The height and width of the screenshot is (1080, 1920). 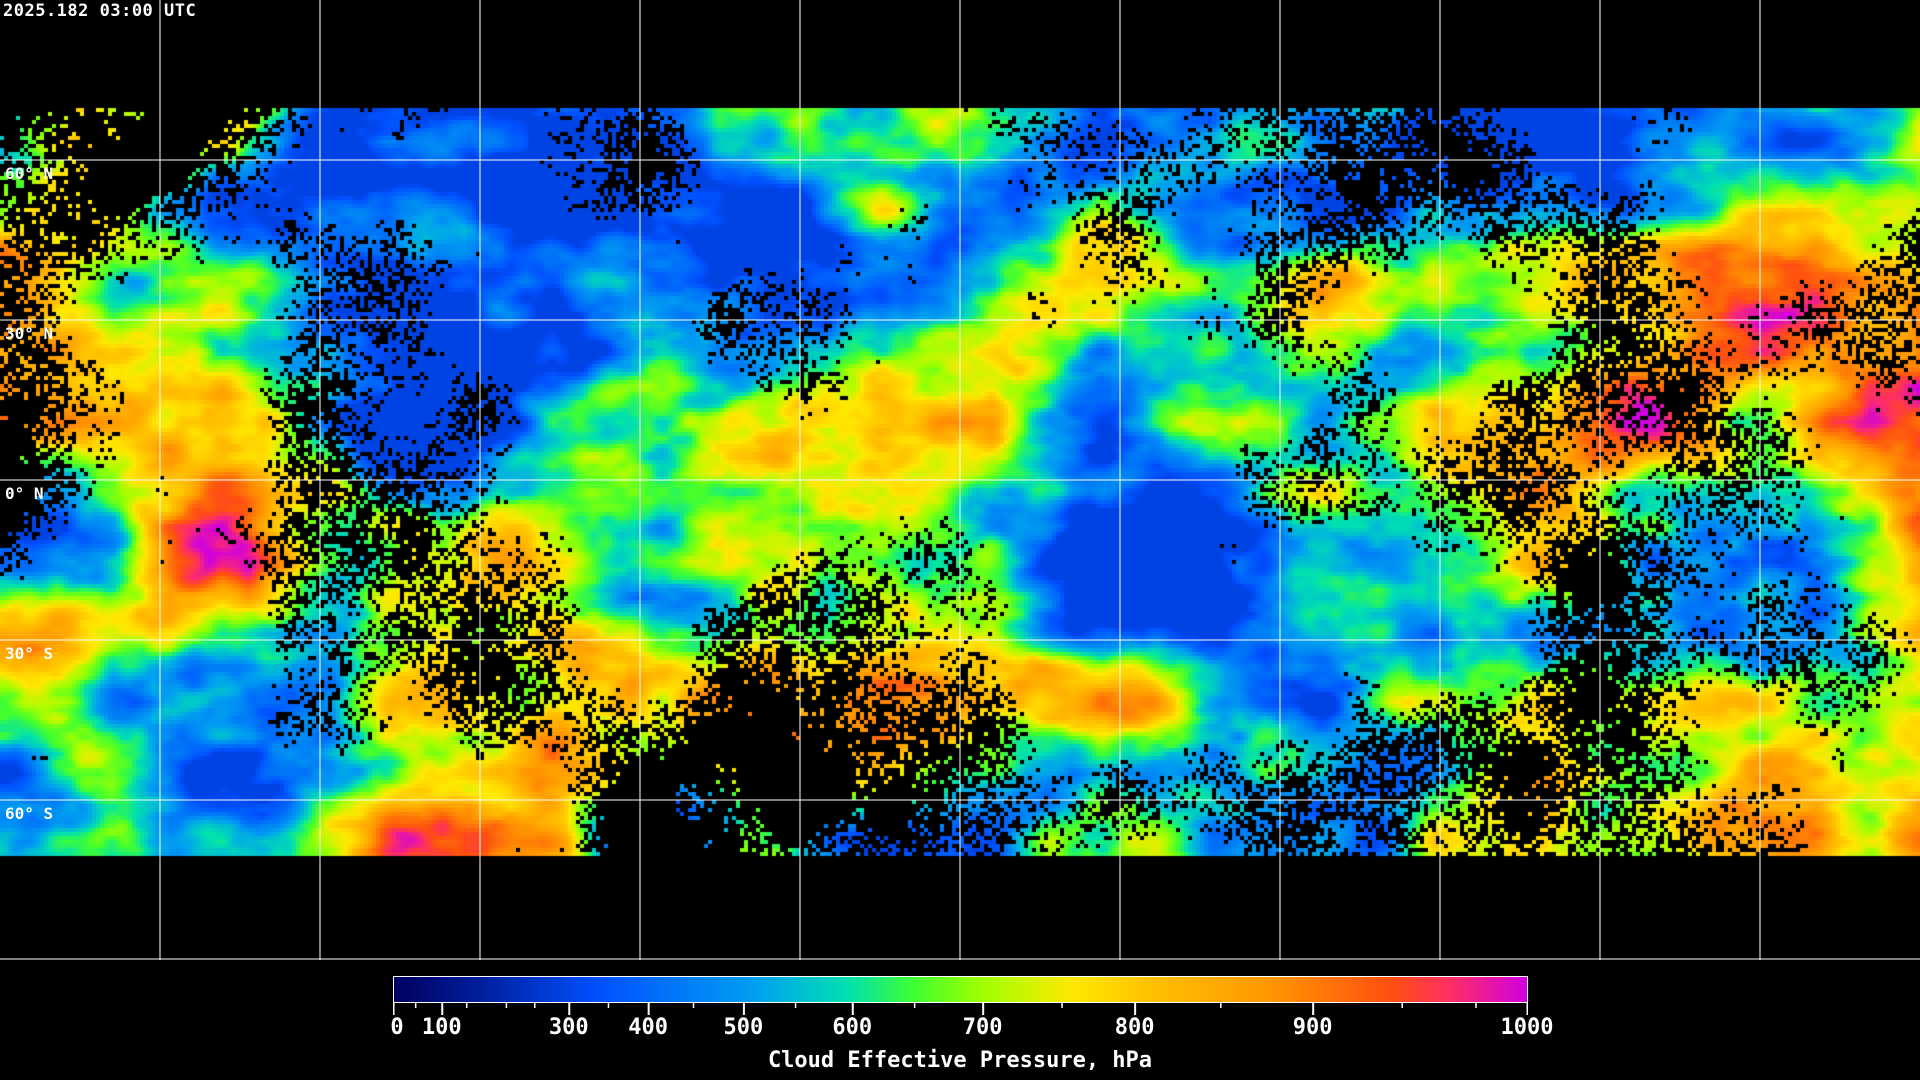 I want to click on lat-label-60n: 60° N, so click(x=29, y=173).